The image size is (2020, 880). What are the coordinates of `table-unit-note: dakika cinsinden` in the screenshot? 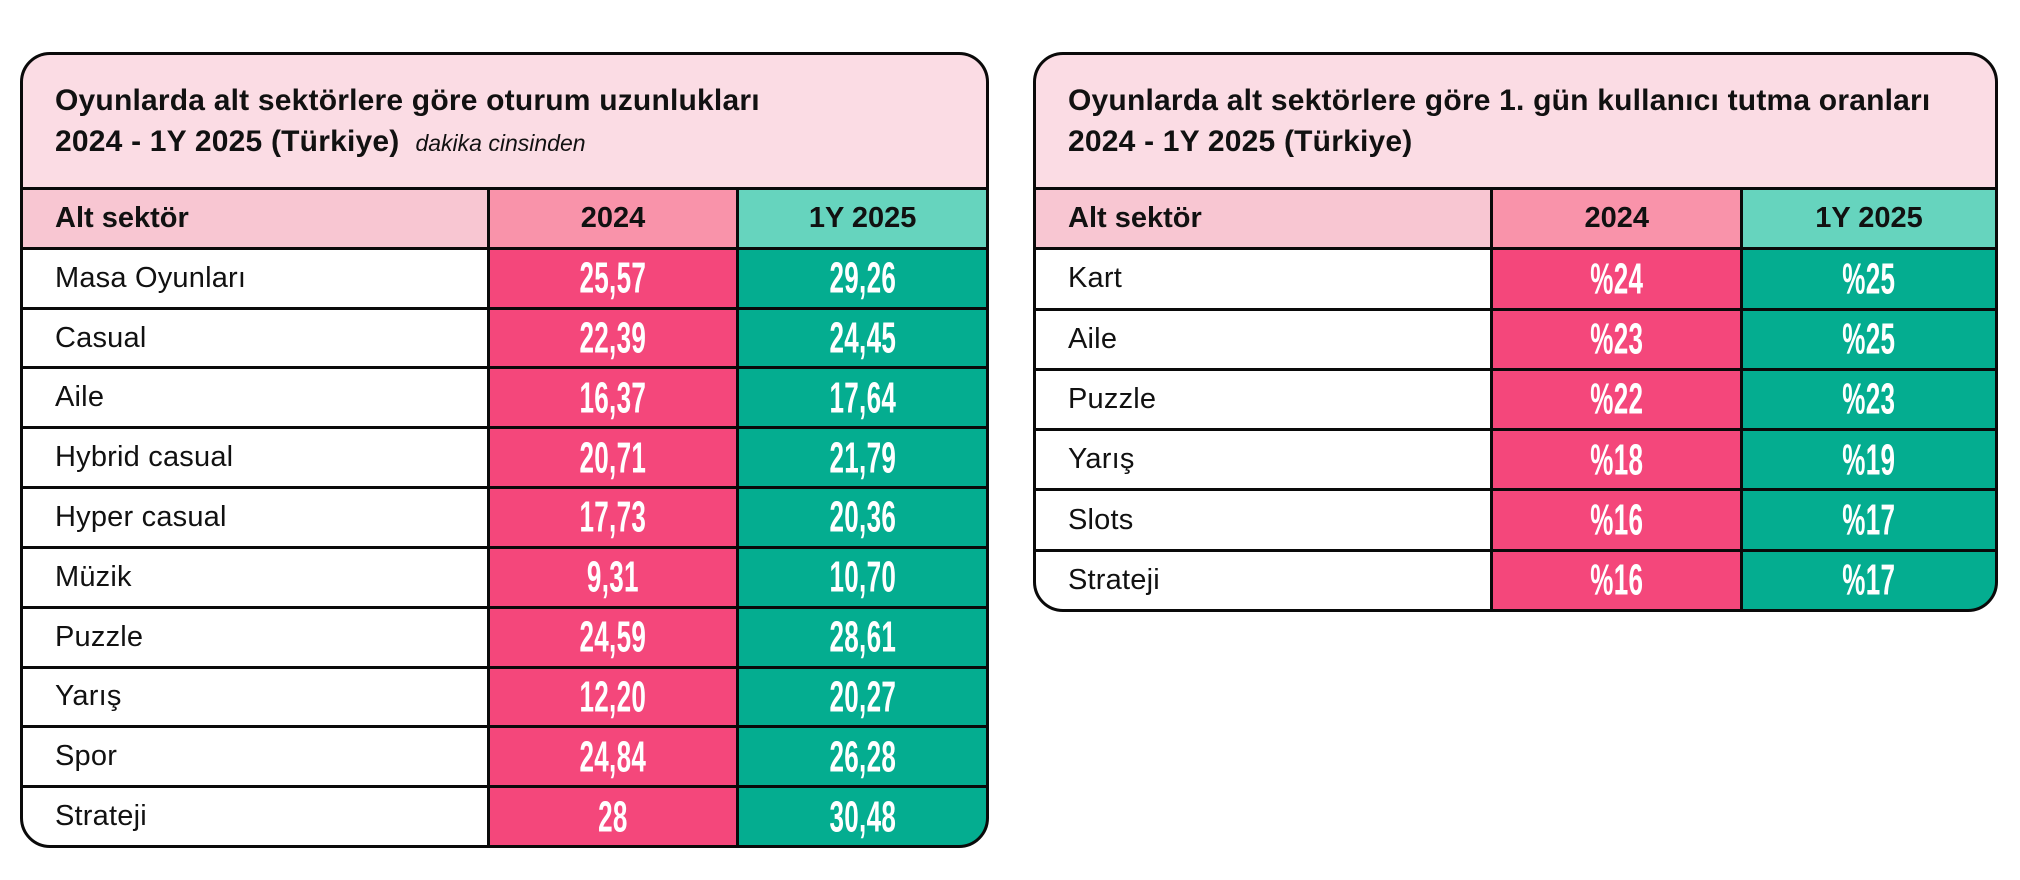 It's located at (500, 143).